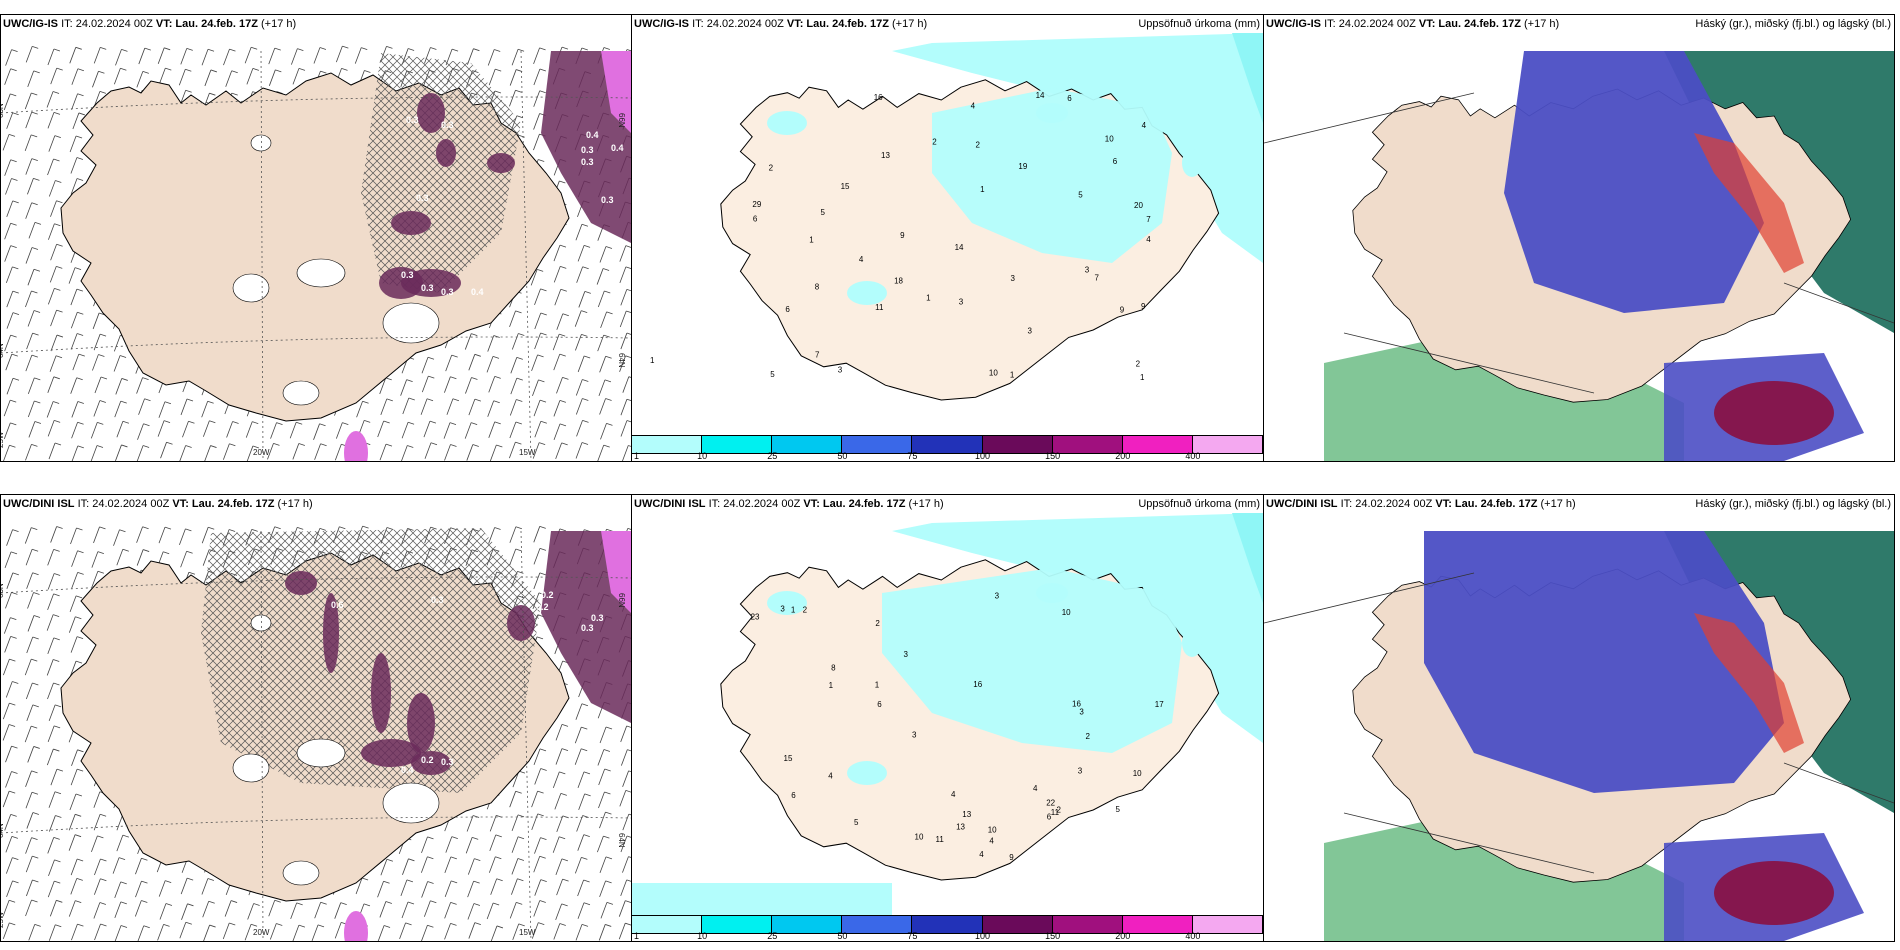  I want to click on colorbar-label: 200, so click(1123, 456).